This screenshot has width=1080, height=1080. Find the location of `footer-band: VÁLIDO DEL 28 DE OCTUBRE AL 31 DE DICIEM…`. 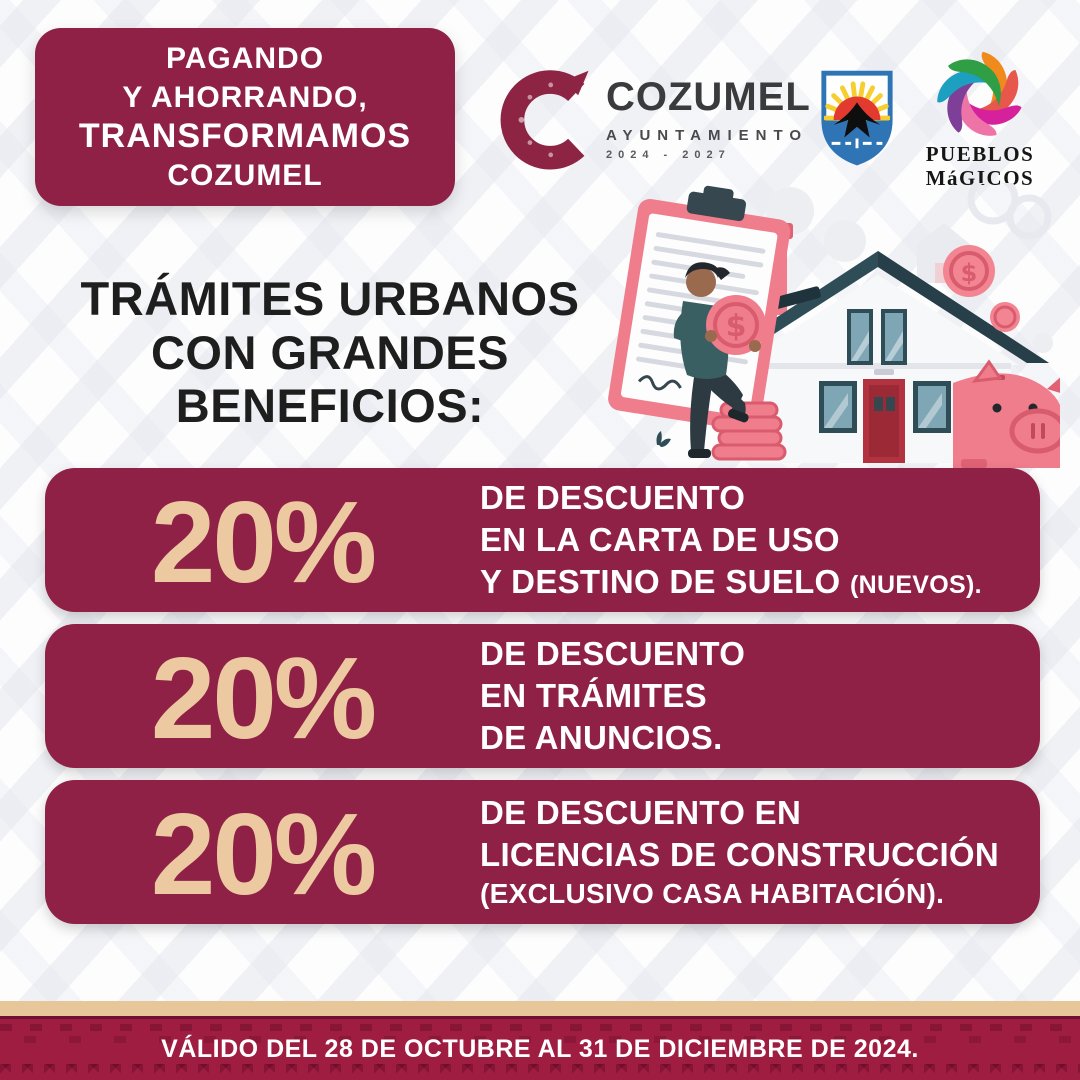

footer-band: VÁLIDO DEL 28 DE OCTUBRE AL 31 DE DICIEM… is located at coordinates (540, 1048).